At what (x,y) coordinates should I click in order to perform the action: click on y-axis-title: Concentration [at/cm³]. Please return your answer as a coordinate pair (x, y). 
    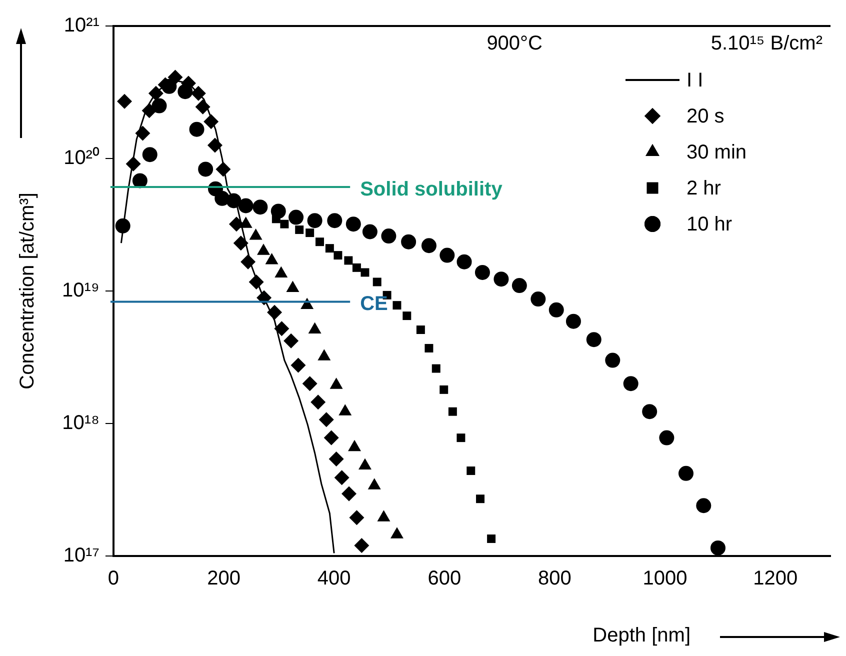
    Looking at the image, I should click on (27, 291).